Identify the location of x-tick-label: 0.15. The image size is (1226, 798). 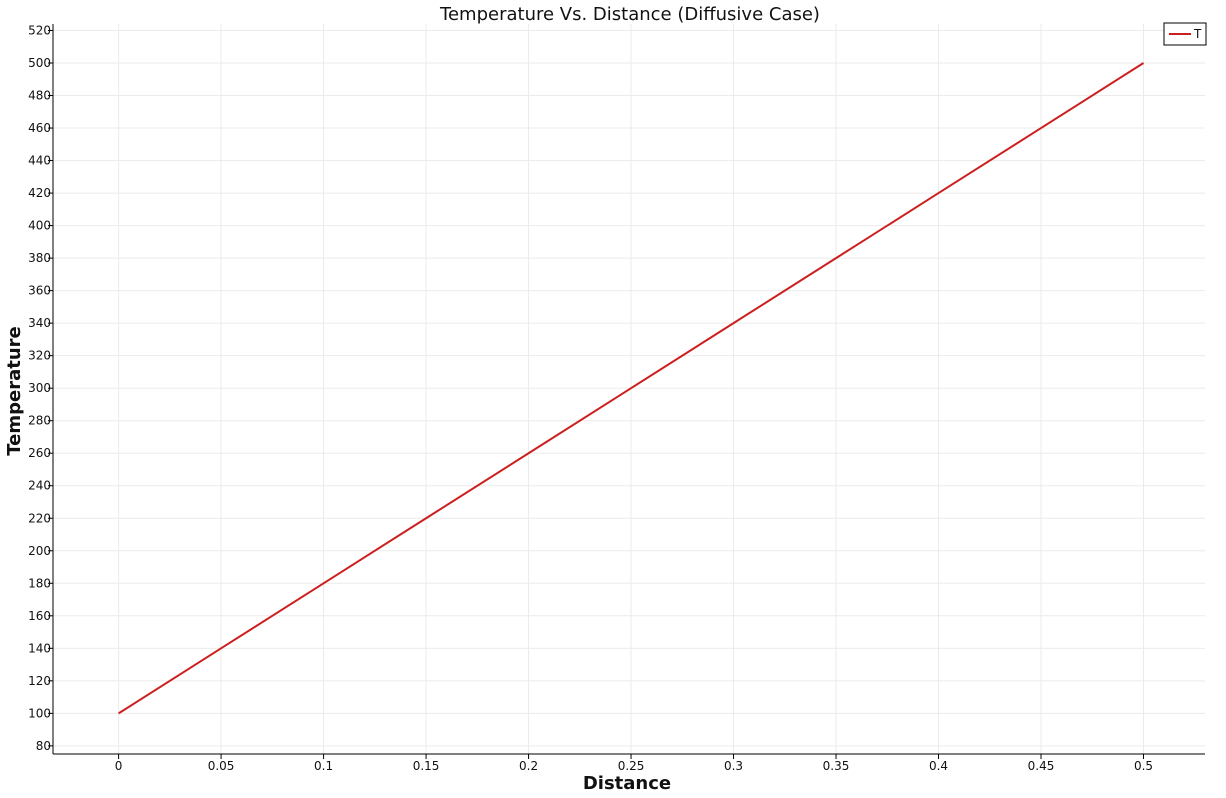
(426, 766).